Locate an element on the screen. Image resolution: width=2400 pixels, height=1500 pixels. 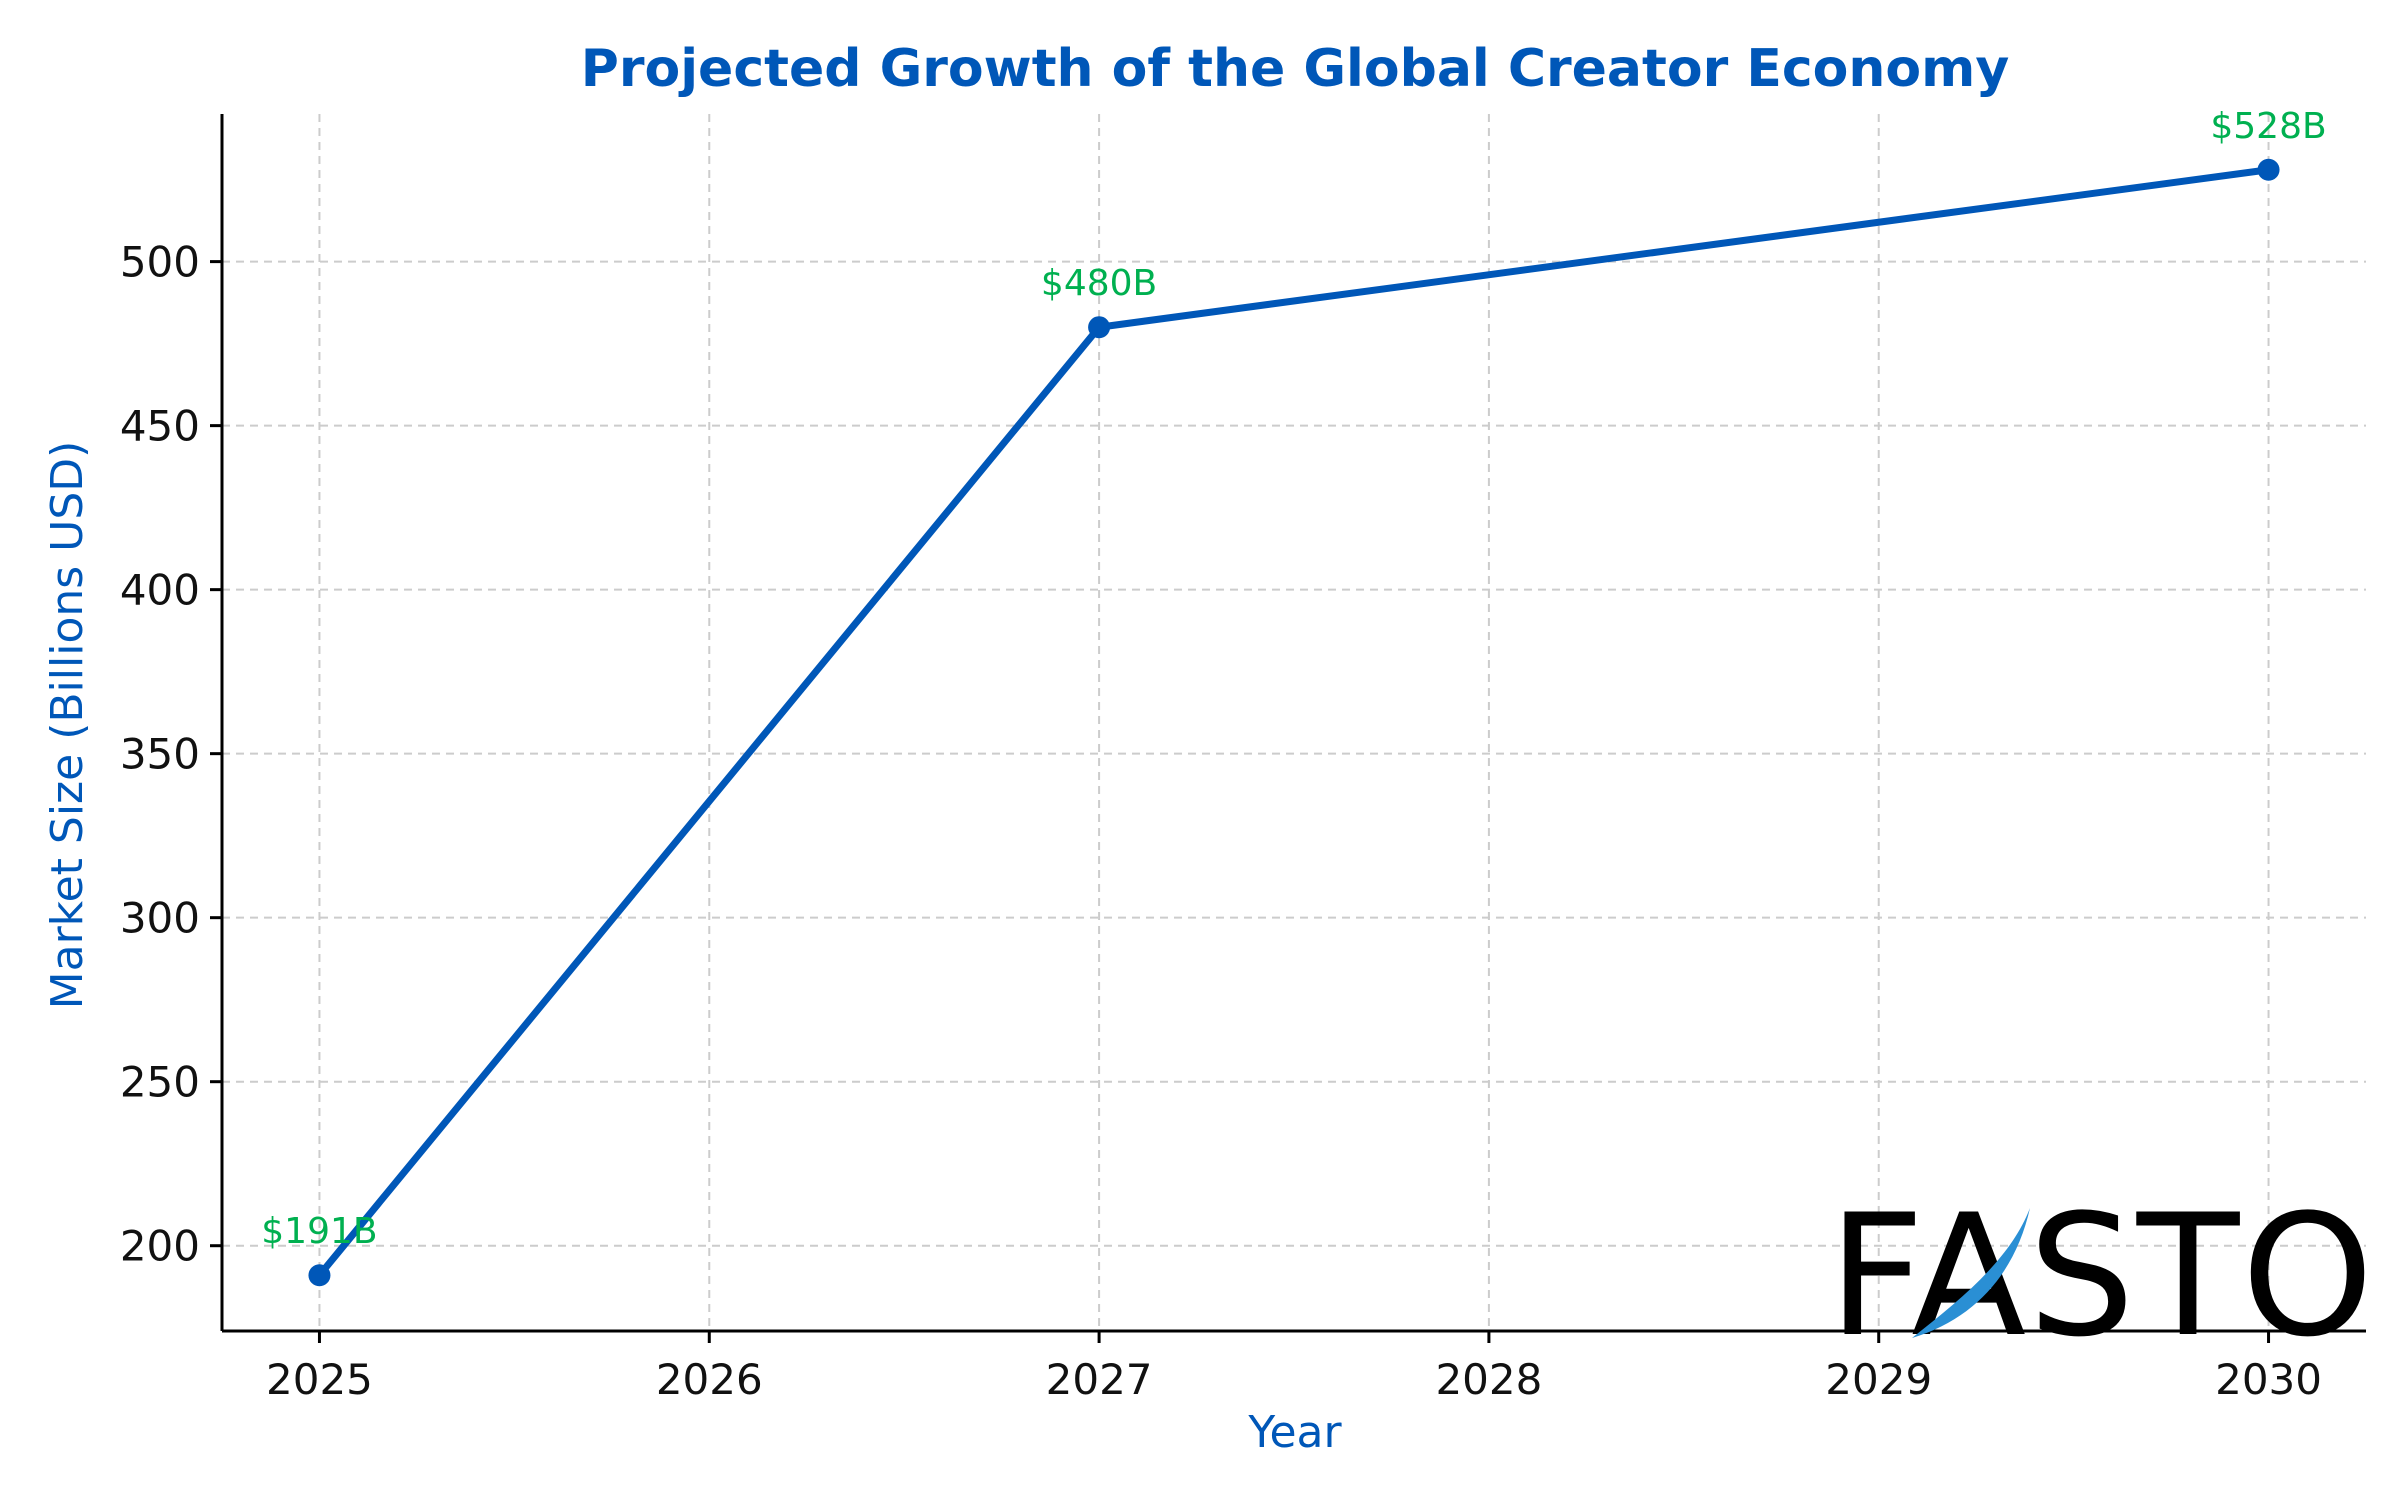
y-tick-label: 400 is located at coordinates (160, 590).